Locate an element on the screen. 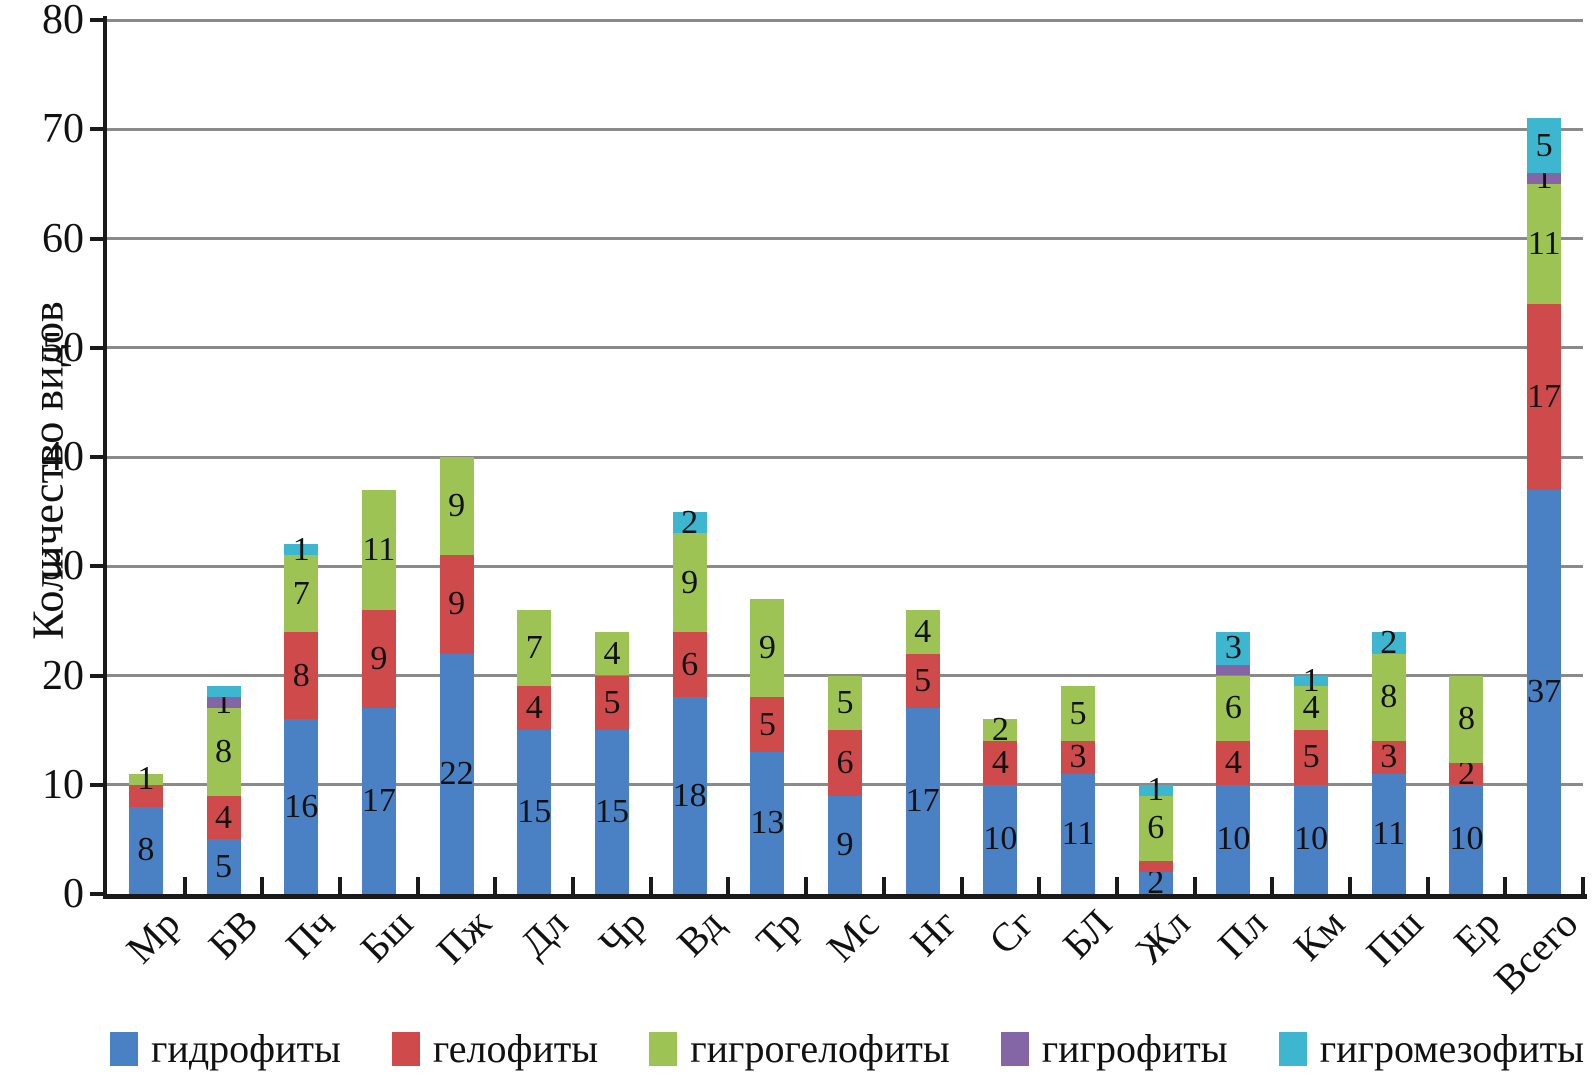 This screenshot has width=1592, height=1084. bar-segment-БВ-гигрогелофиты is located at coordinates (223, 752).